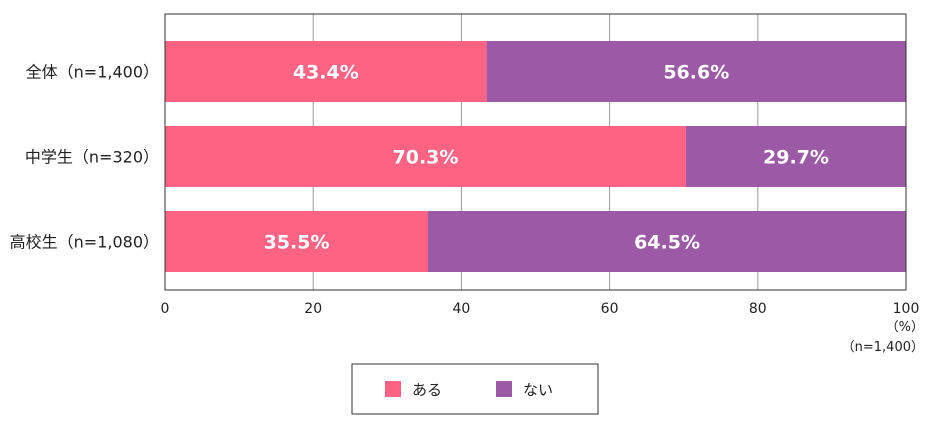 The height and width of the screenshot is (425, 946). Describe the element at coordinates (905, 327) in the screenshot. I see `x-axis-unit: （%）` at that location.